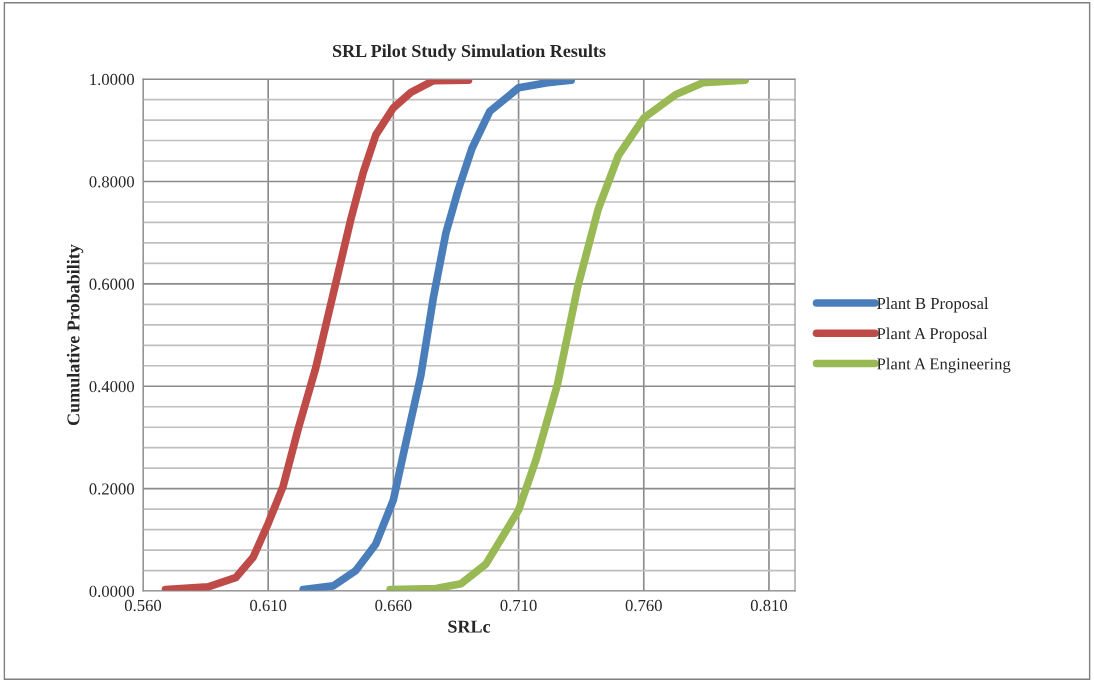  What do you see at coordinates (518, 605) in the screenshot?
I see `x-tick-label: 0.710` at bounding box center [518, 605].